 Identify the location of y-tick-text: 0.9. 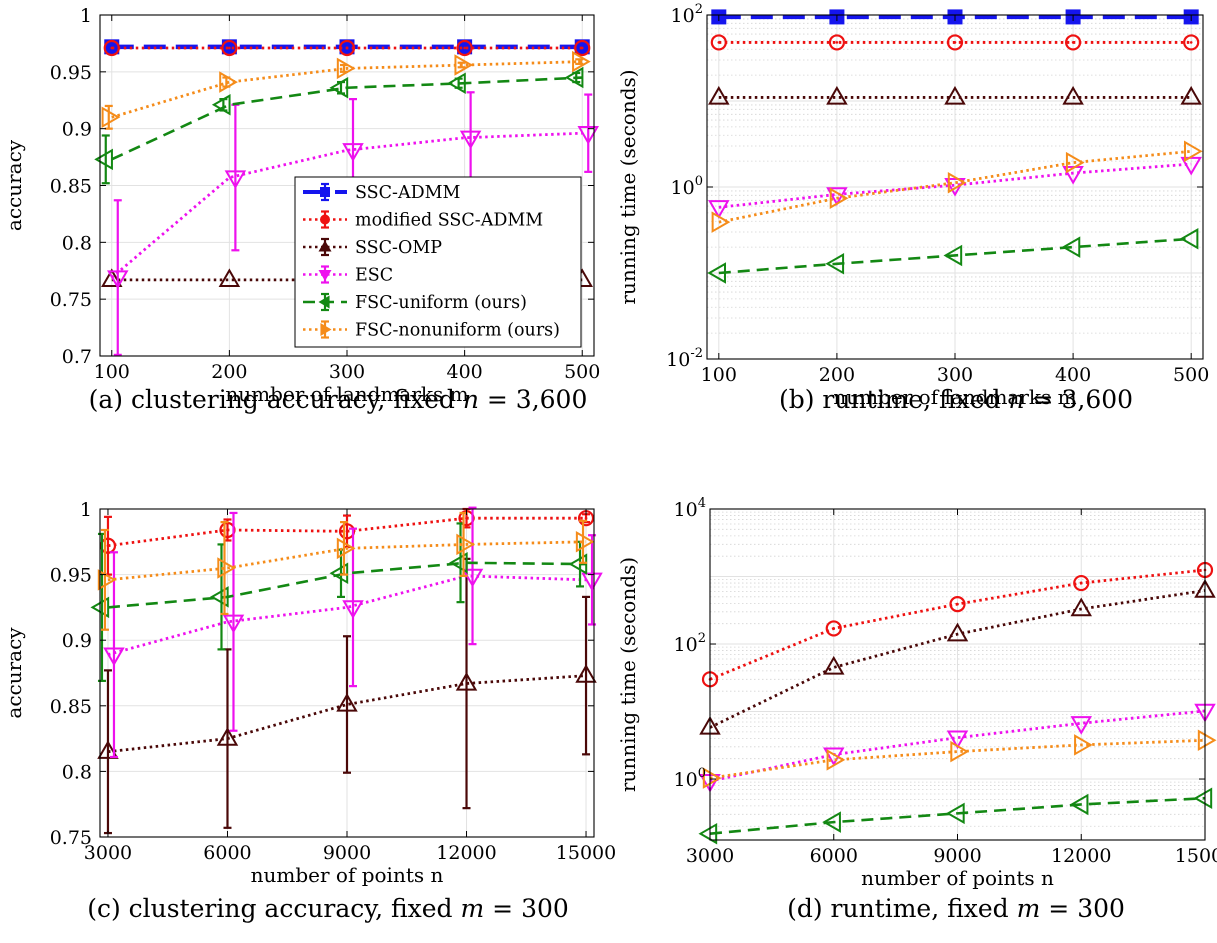
(77, 641).